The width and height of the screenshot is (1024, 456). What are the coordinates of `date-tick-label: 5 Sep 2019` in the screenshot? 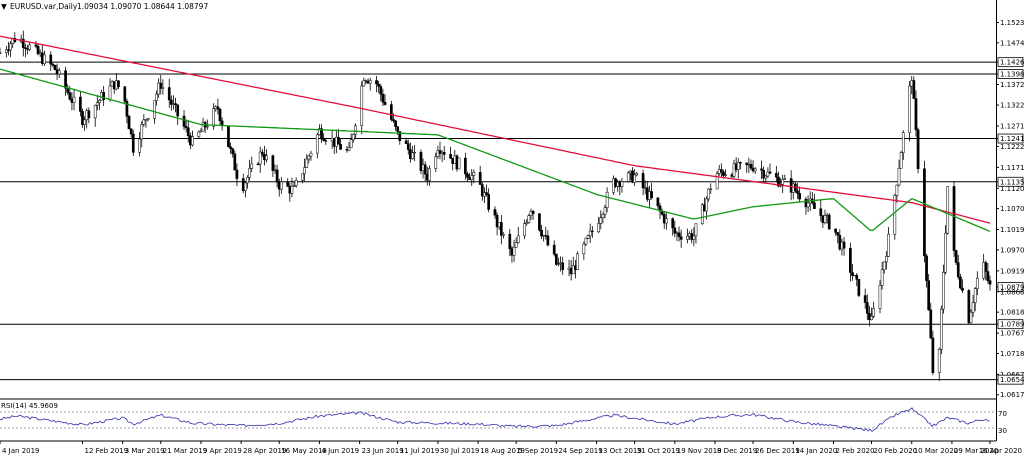 It's located at (538, 451).